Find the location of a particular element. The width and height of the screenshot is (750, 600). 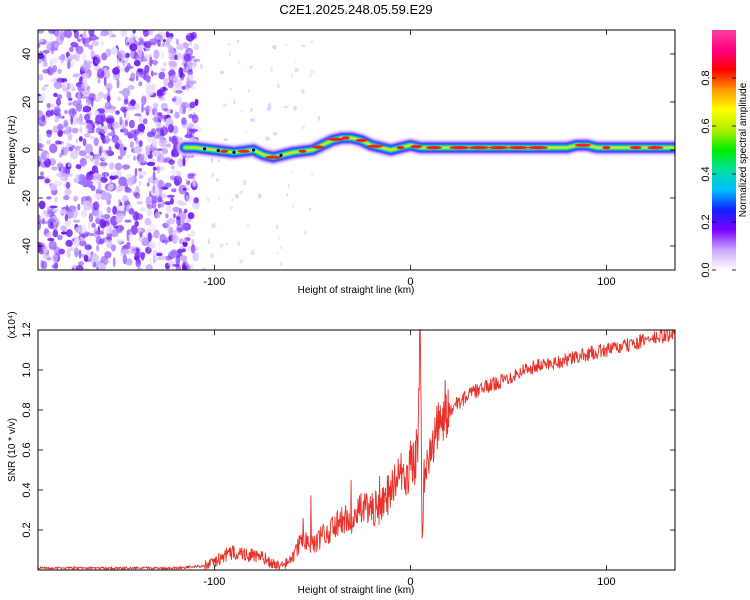

colorbar-tick-label: 0.2 is located at coordinates (706, 221).